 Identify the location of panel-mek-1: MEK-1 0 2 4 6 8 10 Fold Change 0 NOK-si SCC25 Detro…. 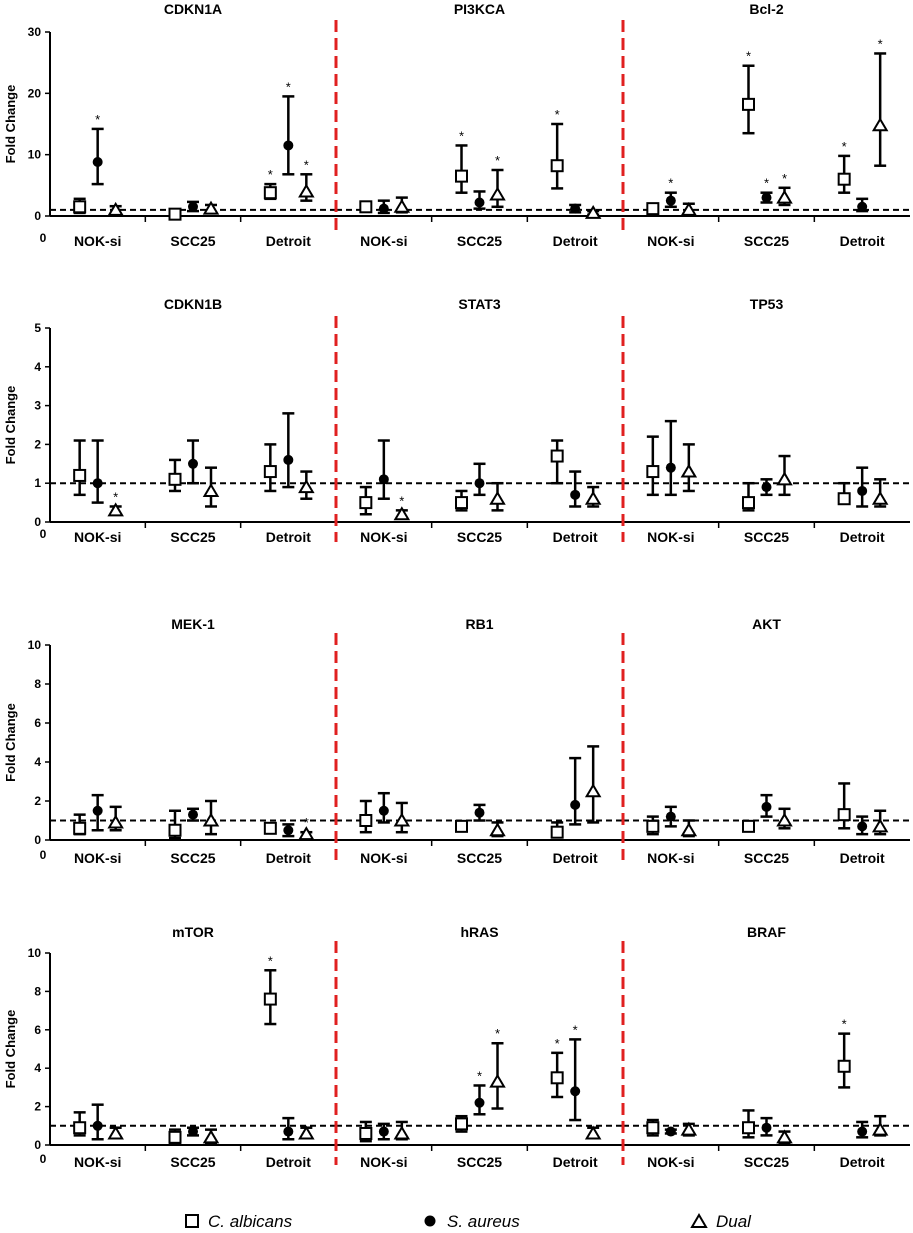
(169, 741).